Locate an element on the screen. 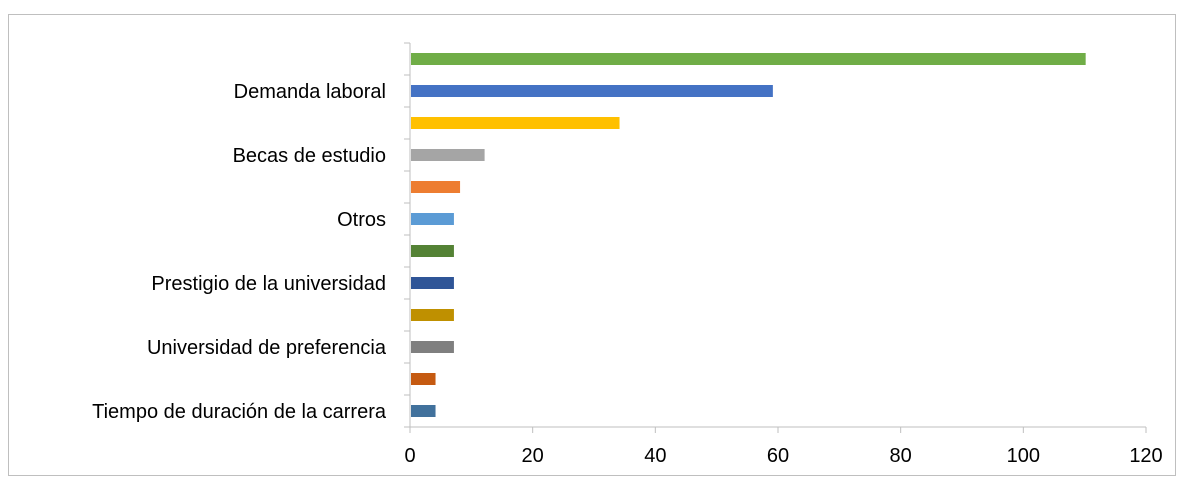 The width and height of the screenshot is (1184, 484). category-label: Becas de estudio is located at coordinates (309, 156).